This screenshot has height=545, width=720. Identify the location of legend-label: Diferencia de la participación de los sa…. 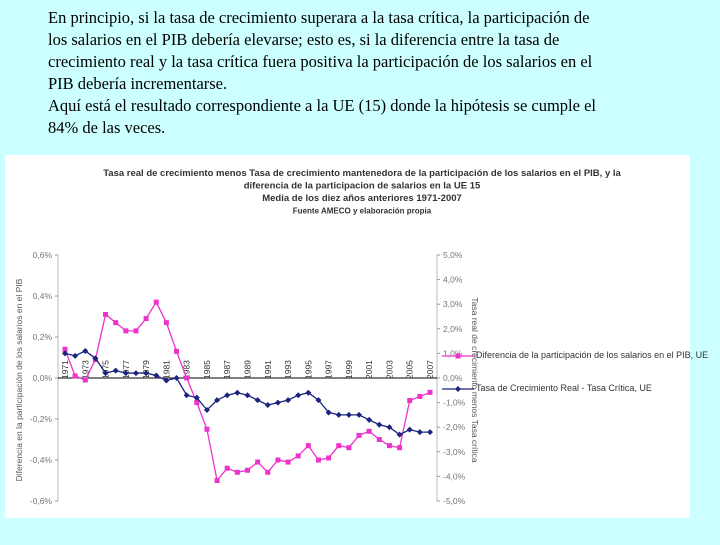
(592, 355).